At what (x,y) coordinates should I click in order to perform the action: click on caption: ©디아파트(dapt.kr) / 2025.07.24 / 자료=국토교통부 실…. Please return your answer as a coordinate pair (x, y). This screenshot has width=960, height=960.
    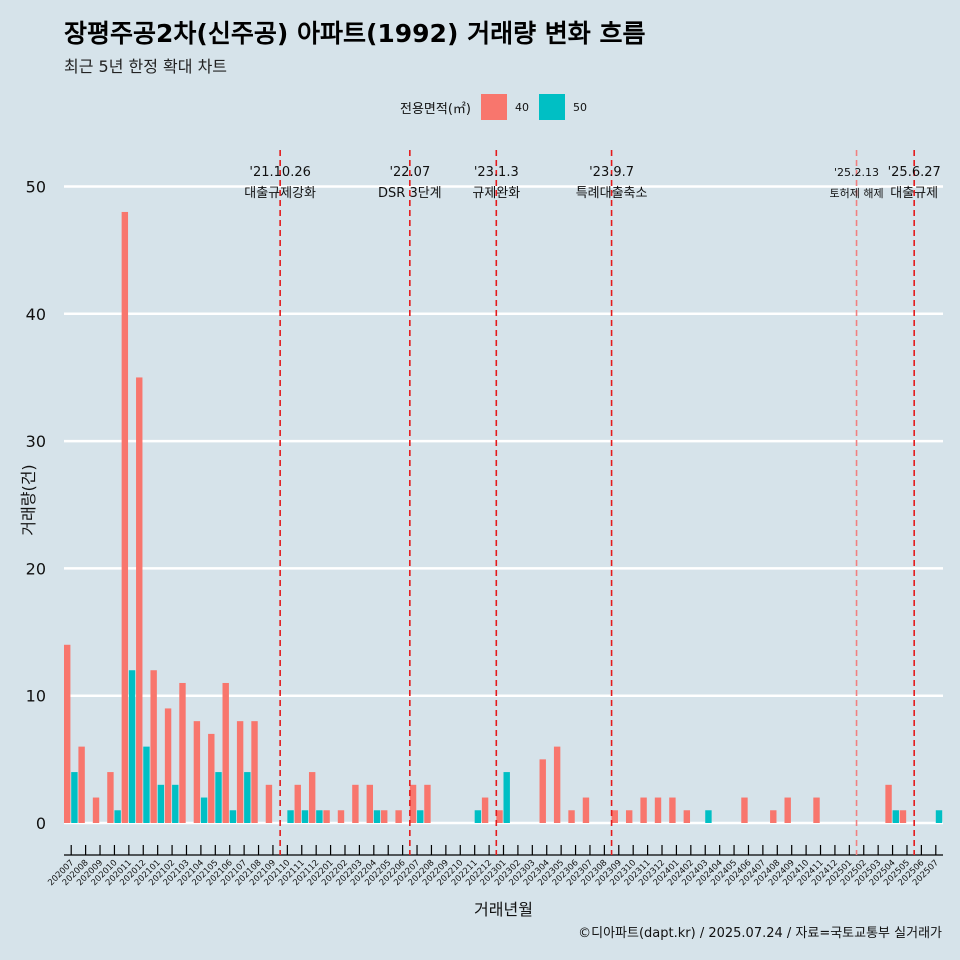
    Looking at the image, I should click on (760, 933).